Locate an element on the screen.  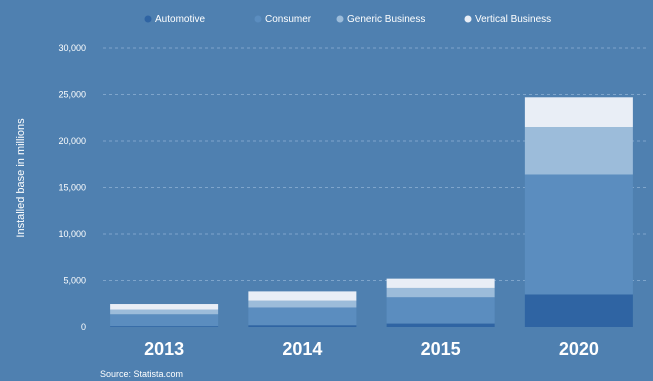
x-tick-label: 2020 is located at coordinates (579, 349).